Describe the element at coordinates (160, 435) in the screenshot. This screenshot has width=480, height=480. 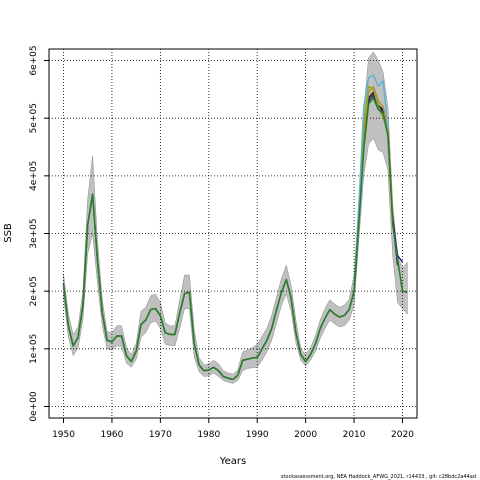
I see `x-tick-label: 1970` at that location.